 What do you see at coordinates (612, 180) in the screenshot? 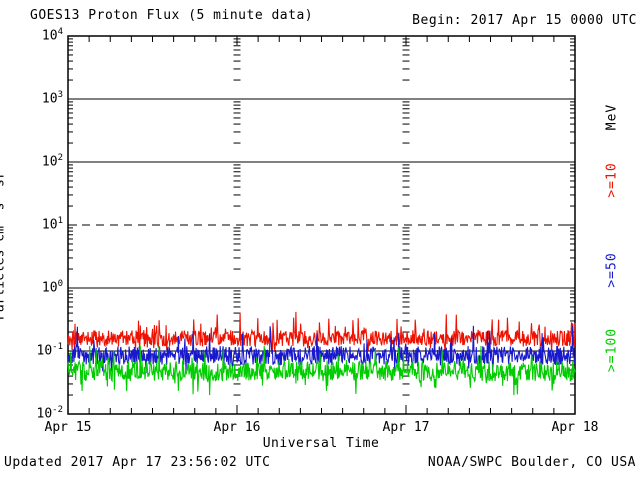
I see `legend-label-10: >=10` at bounding box center [612, 180].